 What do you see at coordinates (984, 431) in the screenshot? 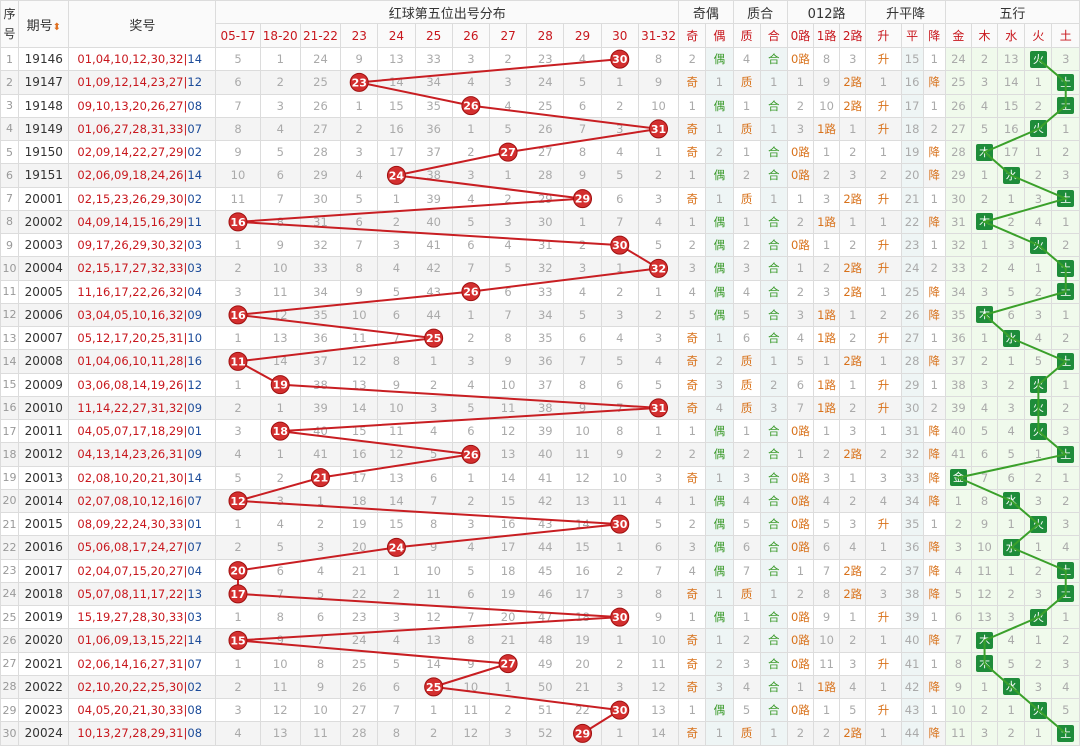
I see `wx-cell: 5` at bounding box center [984, 431].